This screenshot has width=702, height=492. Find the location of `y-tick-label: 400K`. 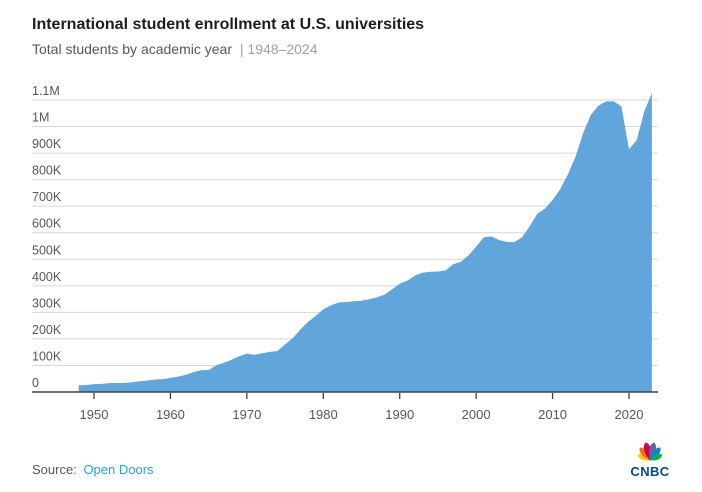

y-tick-label: 400K is located at coordinates (47, 277).